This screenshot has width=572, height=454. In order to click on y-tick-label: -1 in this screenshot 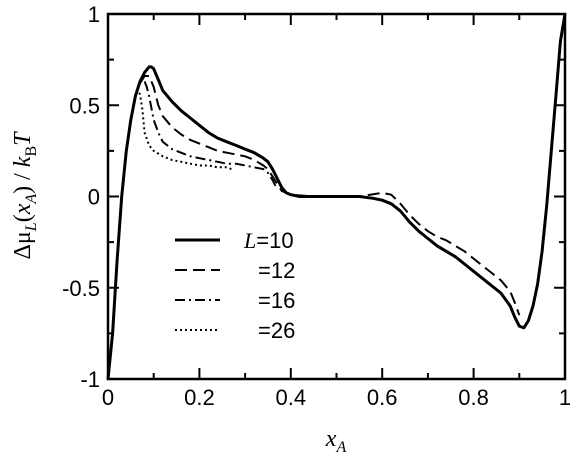, I will do `click(90, 379)`.